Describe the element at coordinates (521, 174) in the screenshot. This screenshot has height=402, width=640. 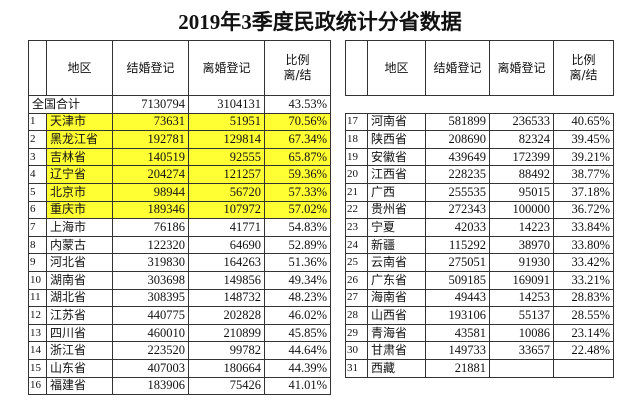
I see `divorce-cell: 88492` at that location.